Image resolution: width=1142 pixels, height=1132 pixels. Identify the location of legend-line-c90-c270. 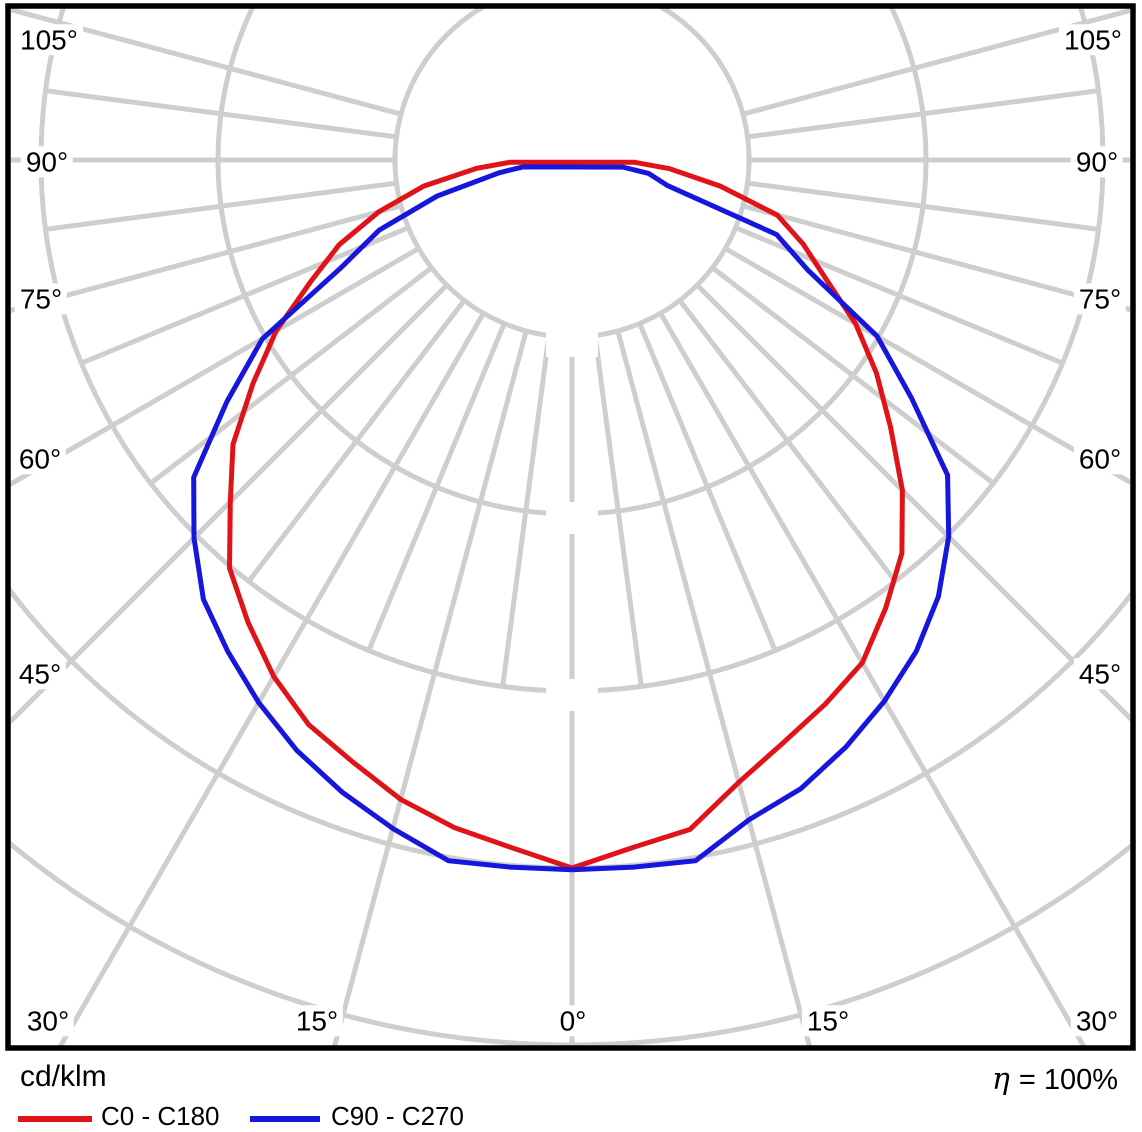
(285, 1119).